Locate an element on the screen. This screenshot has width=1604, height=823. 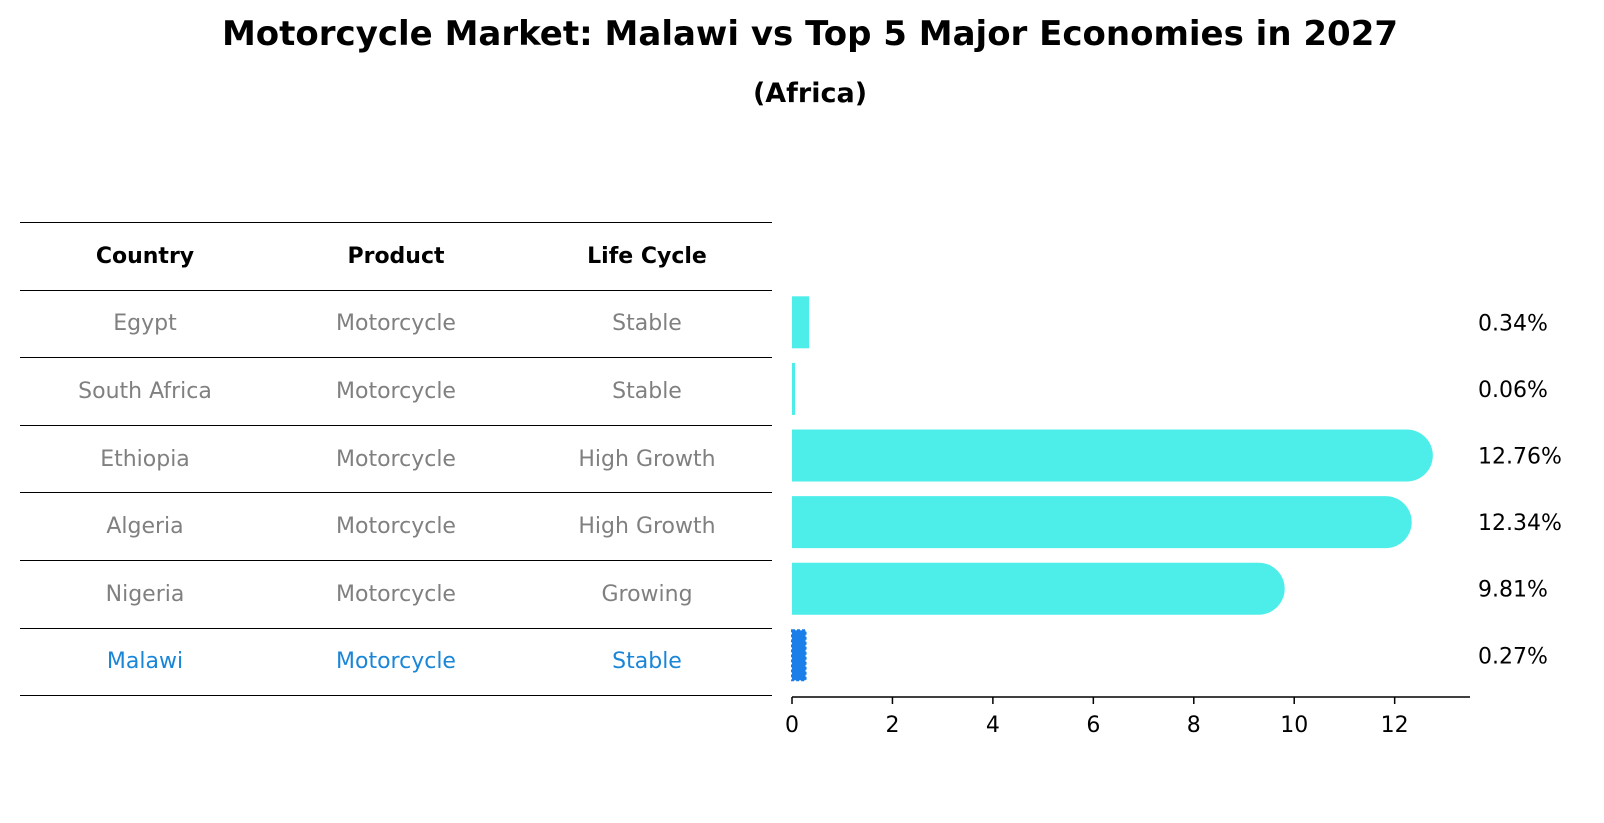
country-cell: South Africa is located at coordinates (145, 391).